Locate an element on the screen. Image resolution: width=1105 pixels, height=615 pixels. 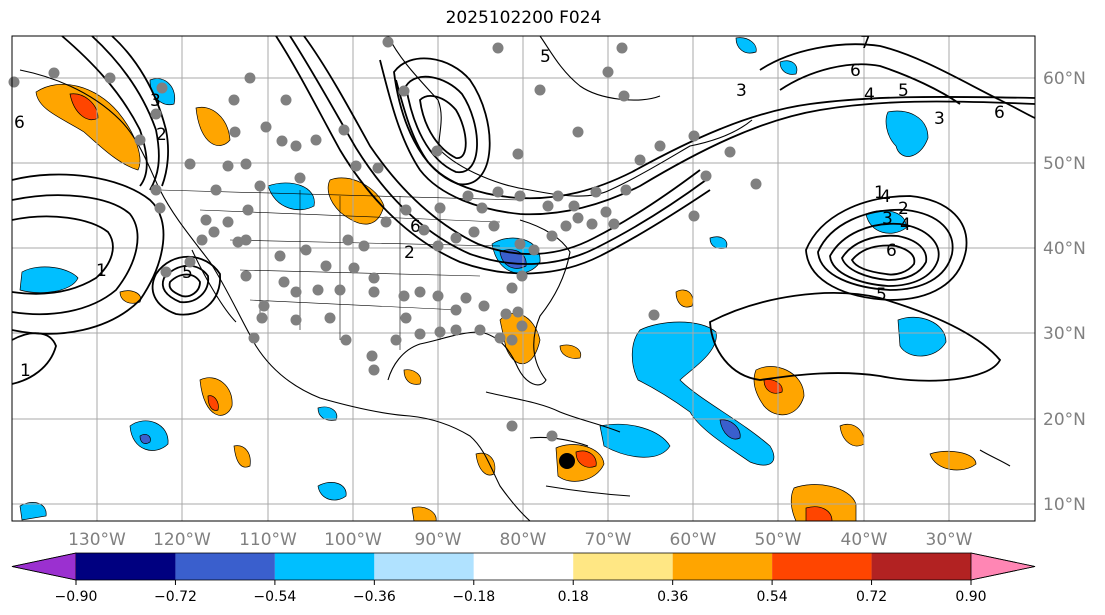
lon-label: 40°W is located at coordinates (864, 540).